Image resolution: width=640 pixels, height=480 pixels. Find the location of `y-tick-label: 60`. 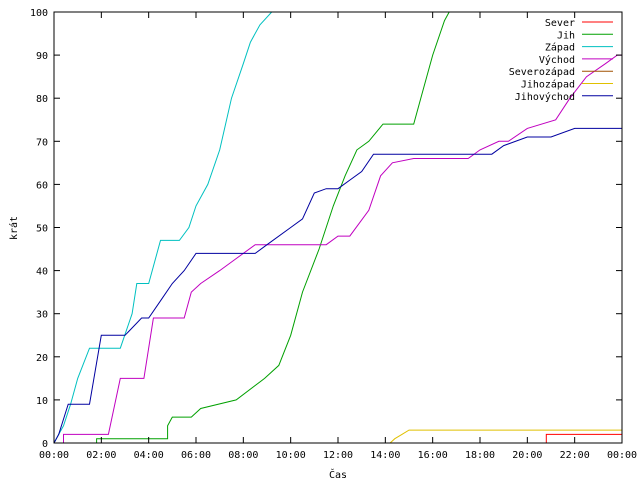

y-tick-label: 60 is located at coordinates (42, 185).